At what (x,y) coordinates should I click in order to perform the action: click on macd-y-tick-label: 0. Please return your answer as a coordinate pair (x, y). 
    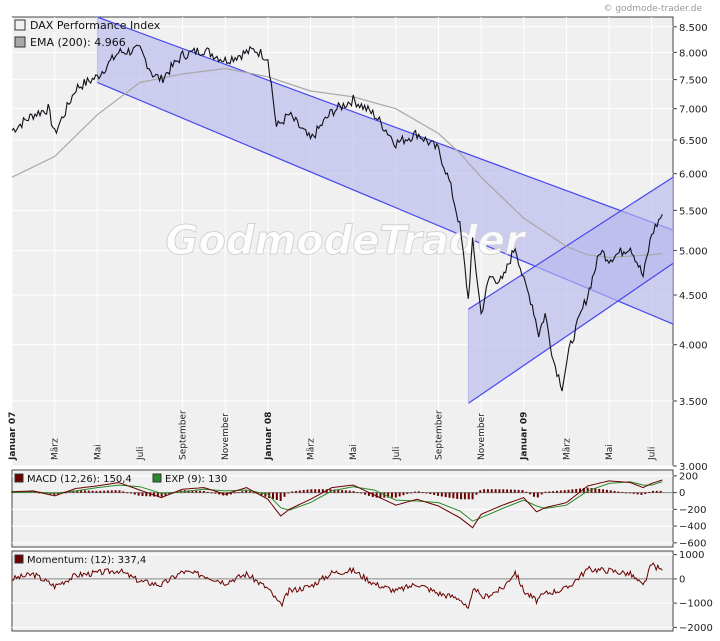
    Looking at the image, I should click on (682, 493).